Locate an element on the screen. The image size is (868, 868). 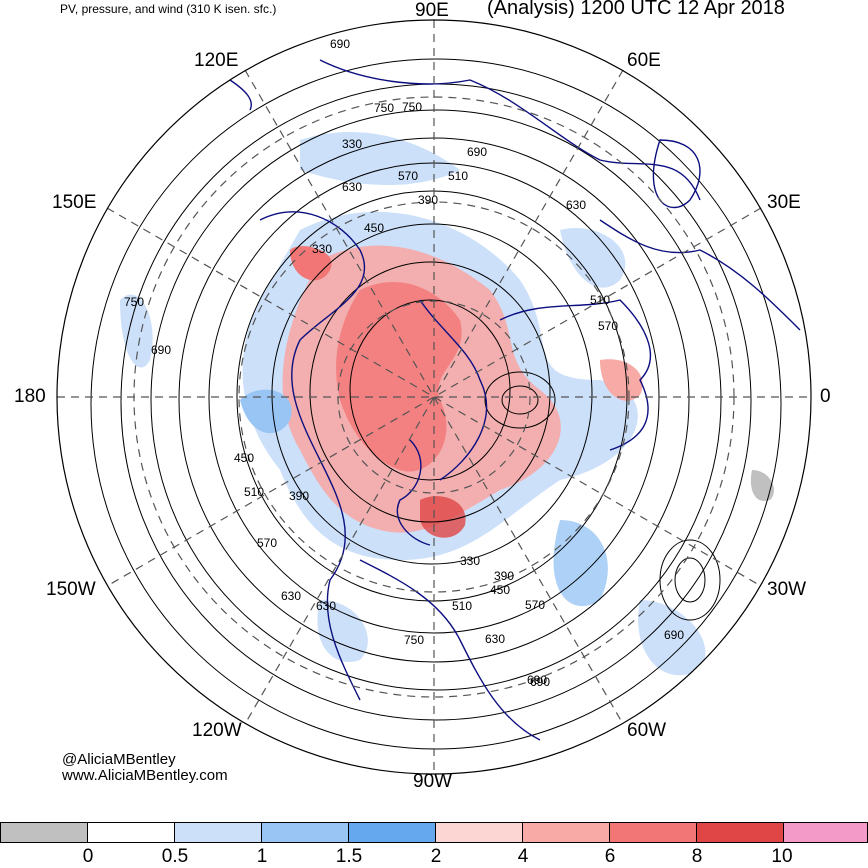
colorbar-tick: 1 is located at coordinates (262, 856).